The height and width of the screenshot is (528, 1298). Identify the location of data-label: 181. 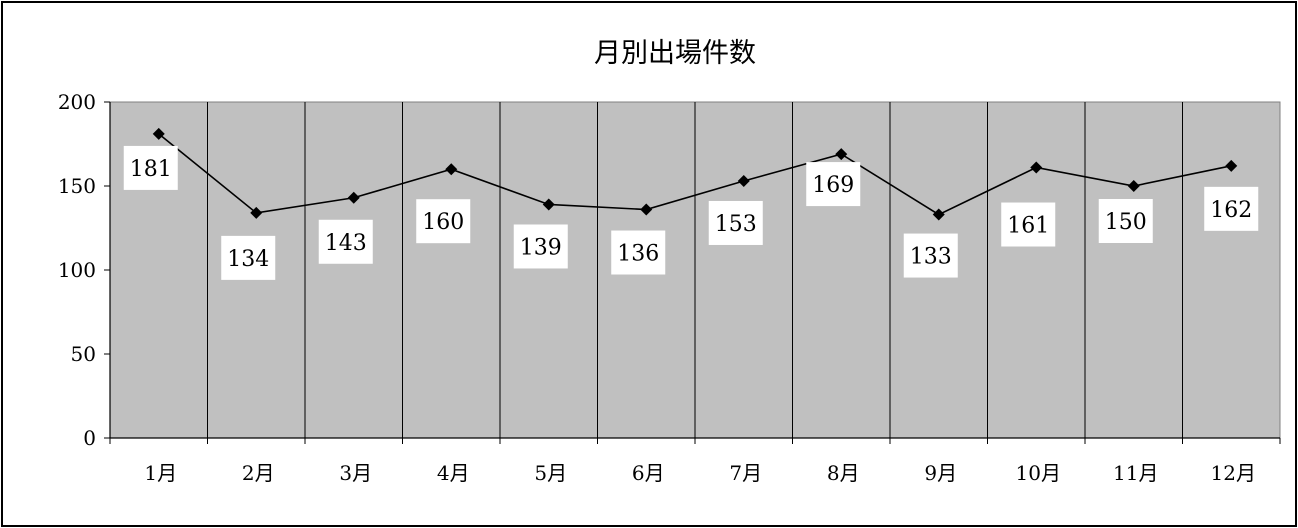
(151, 169).